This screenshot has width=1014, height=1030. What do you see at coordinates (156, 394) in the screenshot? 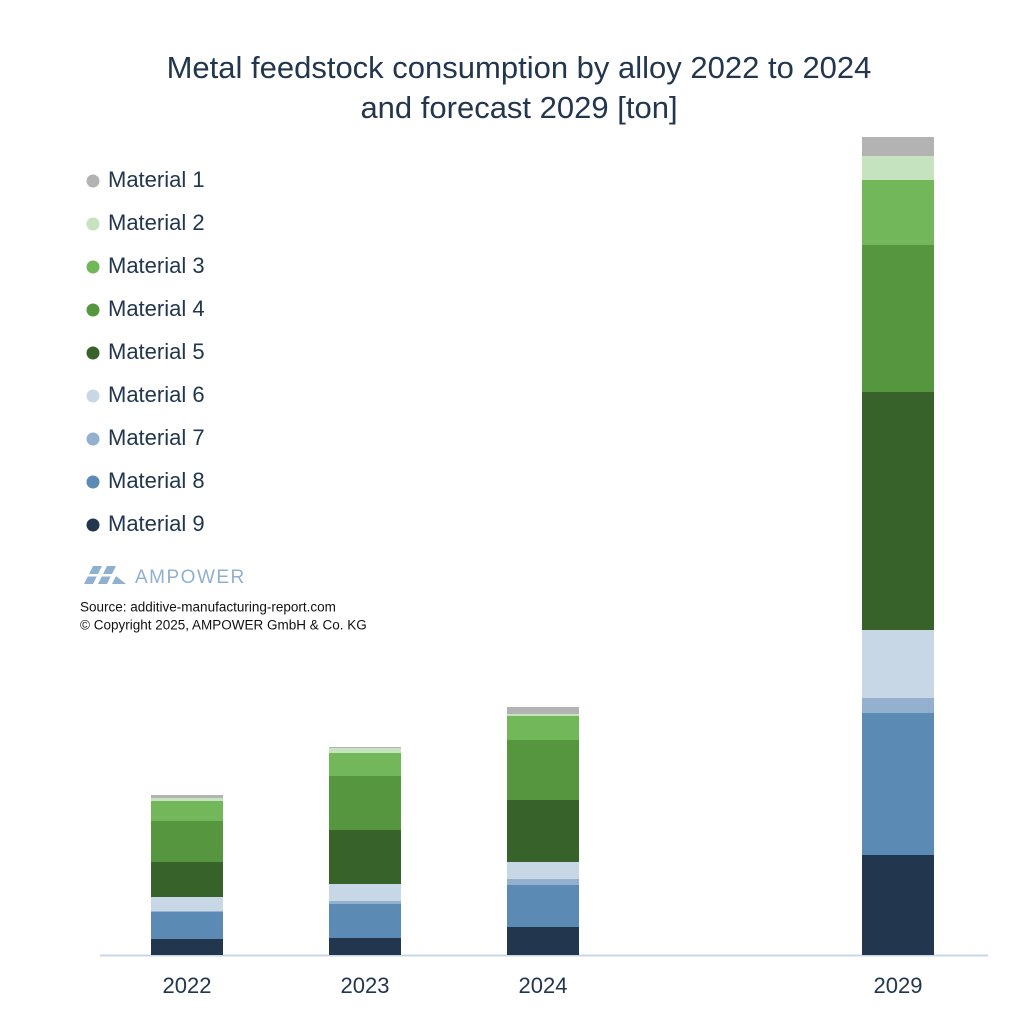
I see `legend-label: Material 6` at bounding box center [156, 394].